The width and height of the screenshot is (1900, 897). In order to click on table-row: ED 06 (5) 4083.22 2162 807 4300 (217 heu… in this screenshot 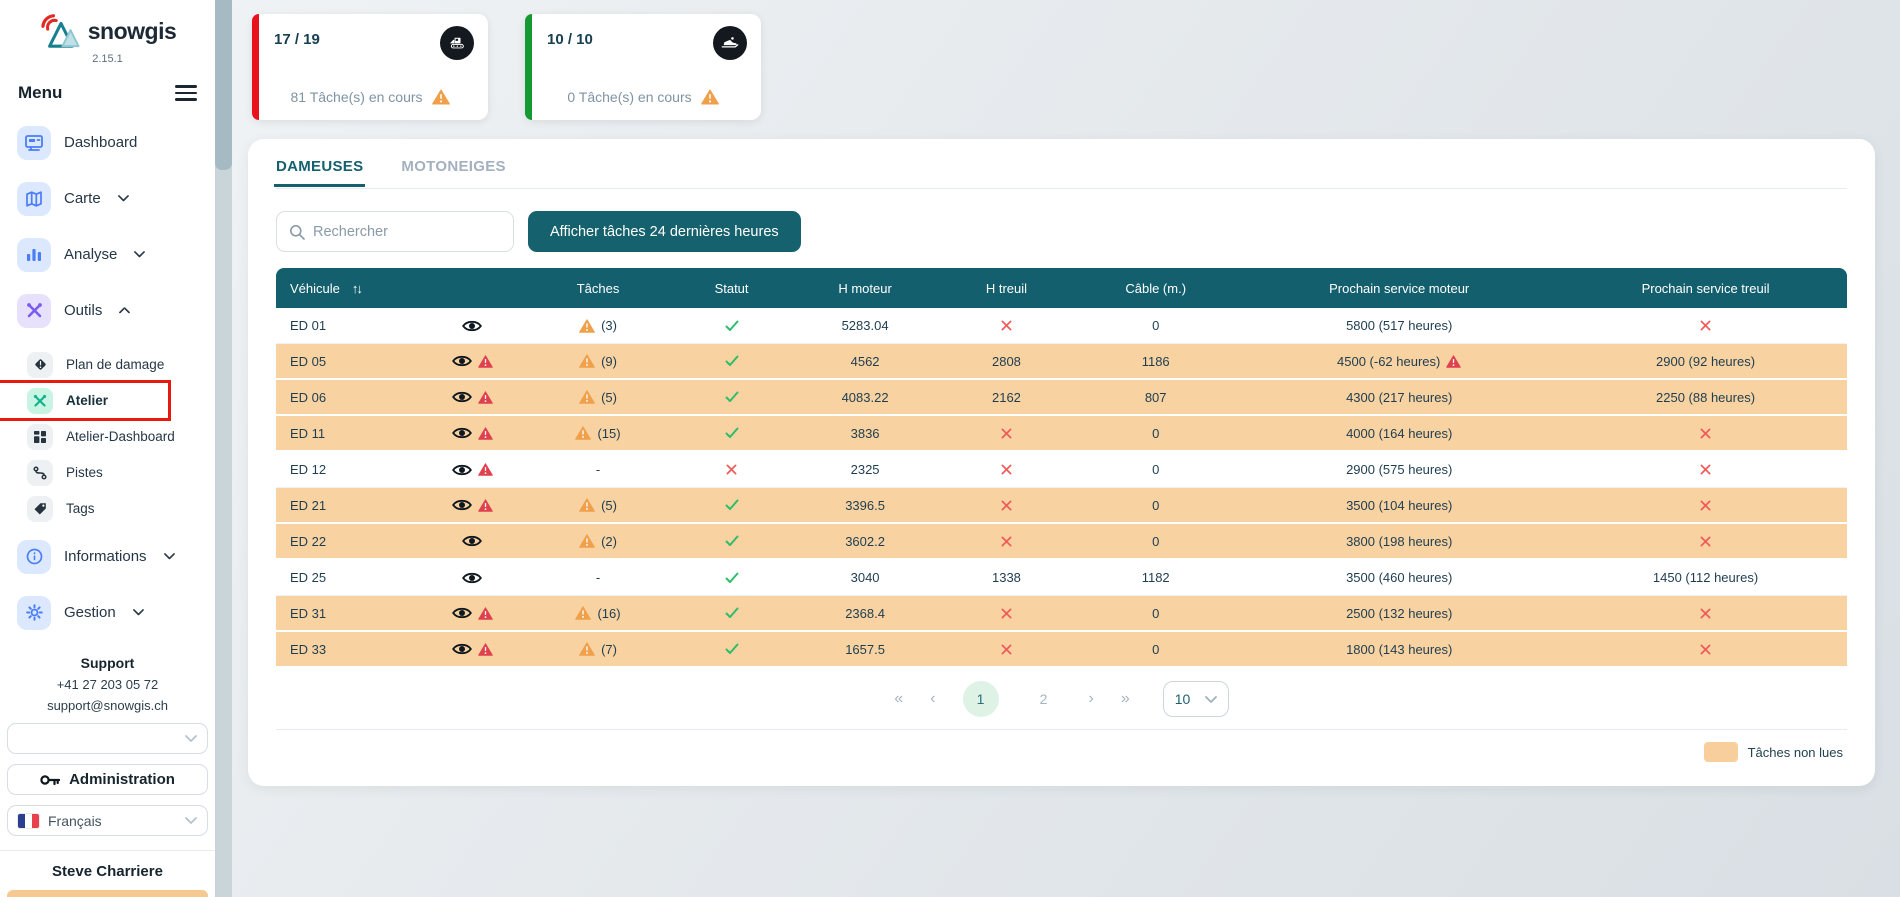, I will do `click(1061, 398)`.